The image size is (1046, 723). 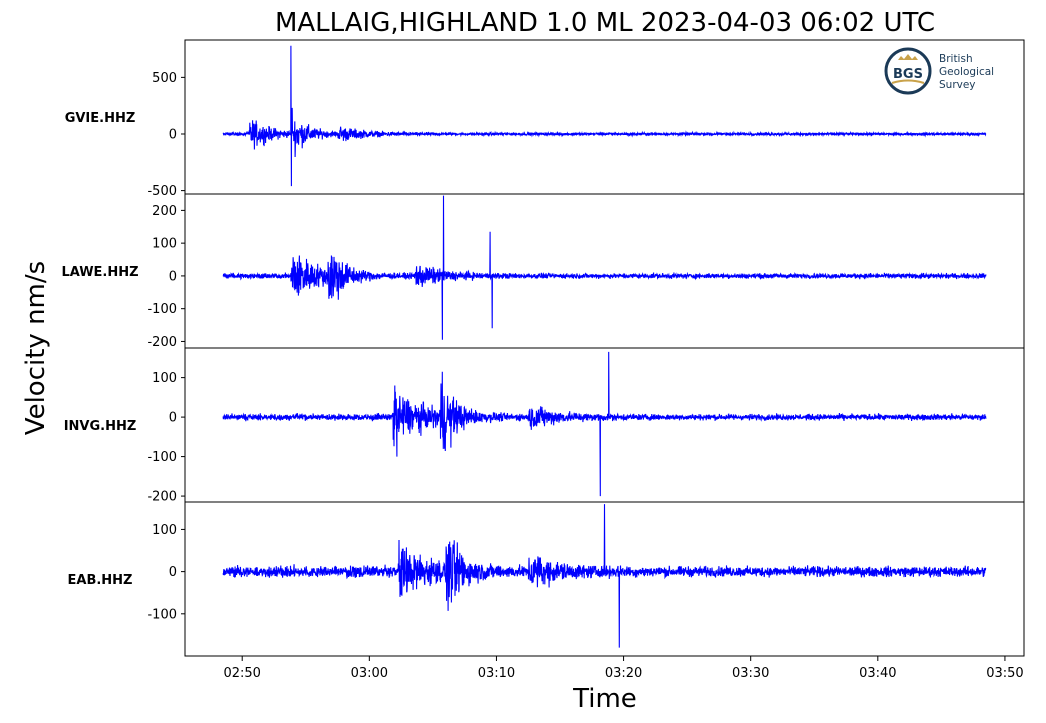 I want to click on logo-name-line: British, so click(x=956, y=59).